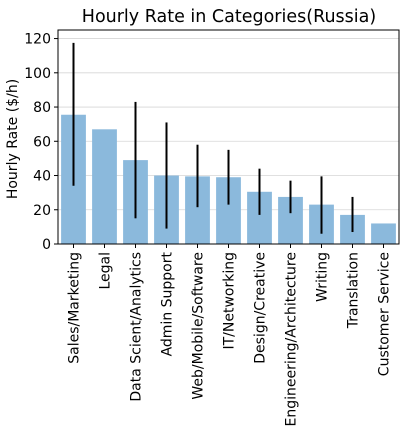 The height and width of the screenshot is (434, 404). What do you see at coordinates (199, 326) in the screenshot?
I see `x-tick-label: Web/Mobile/Software` at bounding box center [199, 326].